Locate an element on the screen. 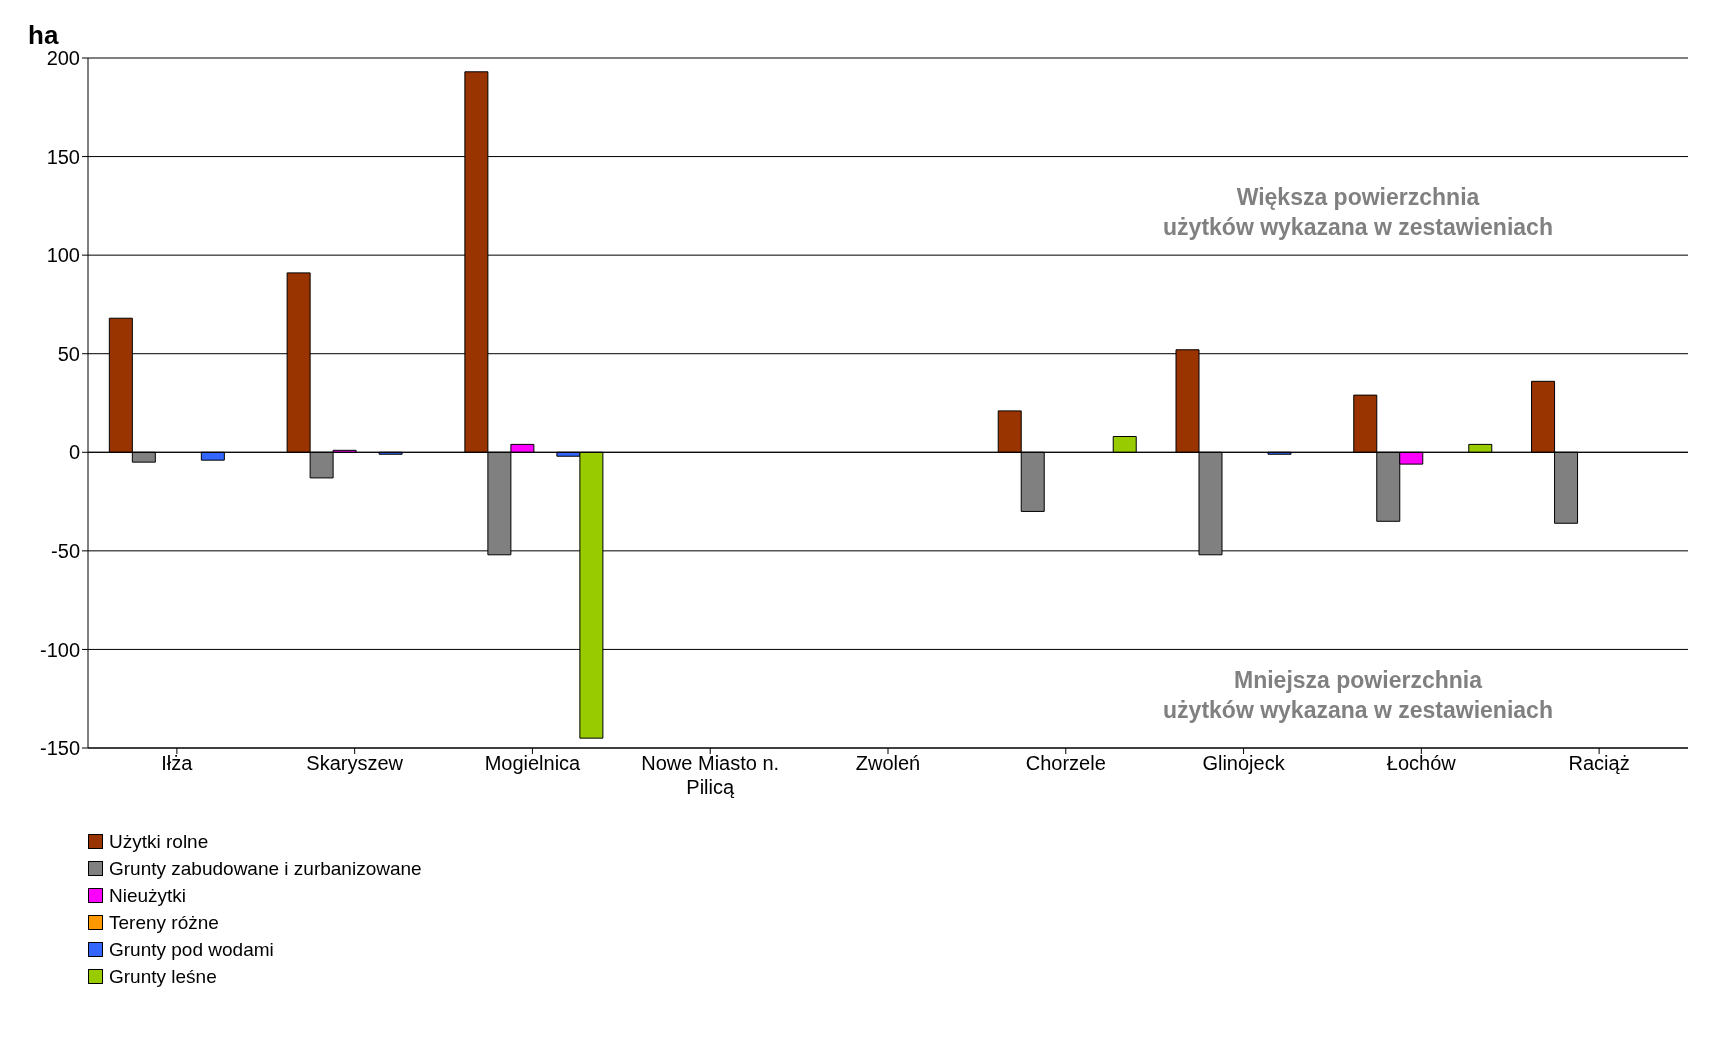 The image size is (1727, 1062). legend-label: Grunty zabudowane i zurbanizowane is located at coordinates (265, 869).